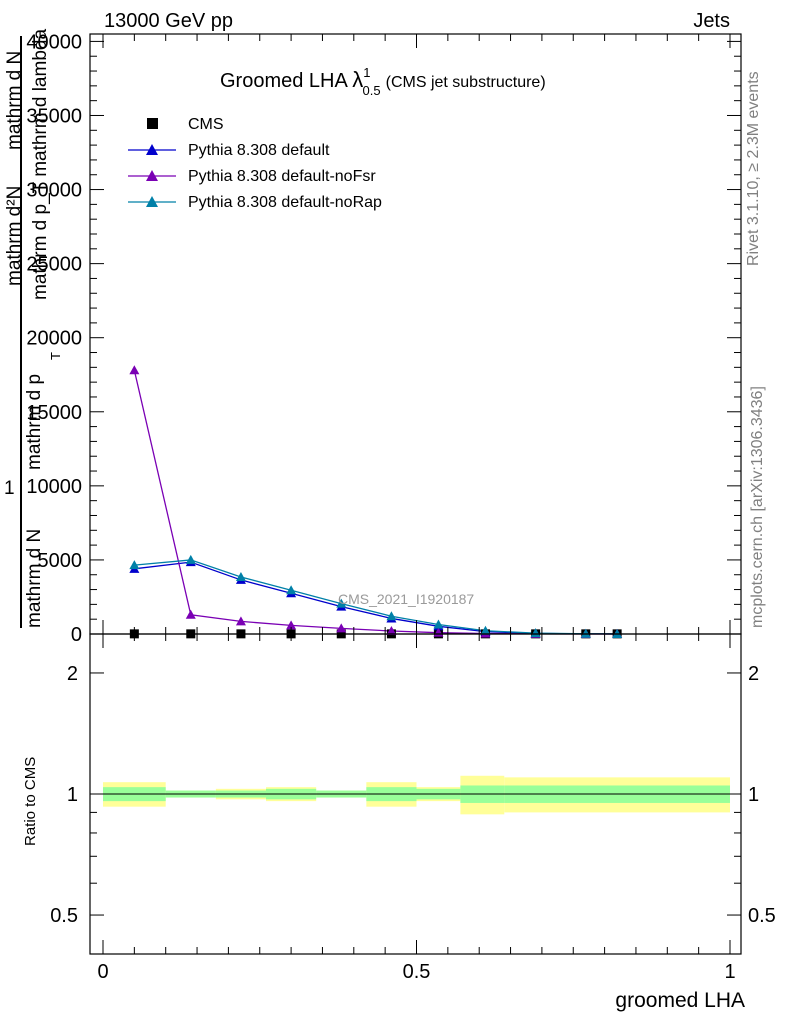  What do you see at coordinates (9, 488) in the screenshot?
I see `y-label-one: 1` at bounding box center [9, 488].